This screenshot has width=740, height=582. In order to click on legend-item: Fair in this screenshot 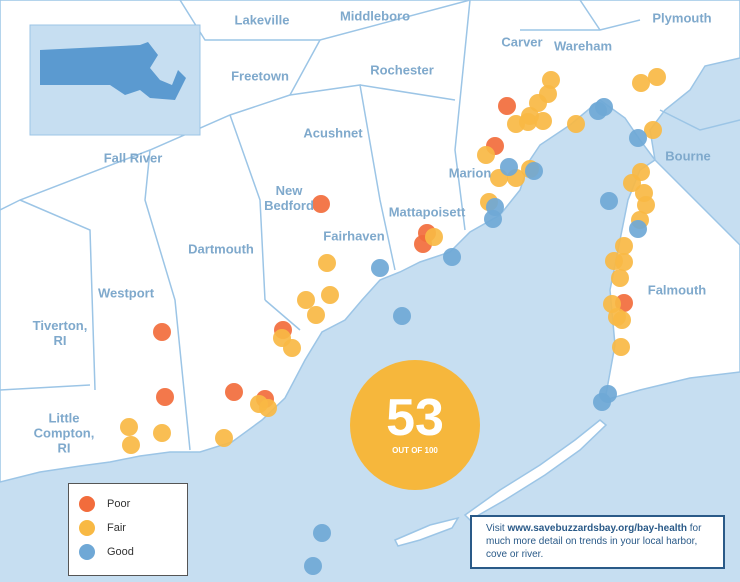, I will do `click(133, 528)`.